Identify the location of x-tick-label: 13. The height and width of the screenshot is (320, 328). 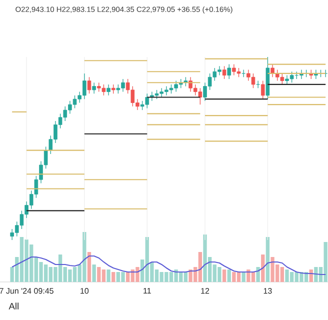
(268, 291).